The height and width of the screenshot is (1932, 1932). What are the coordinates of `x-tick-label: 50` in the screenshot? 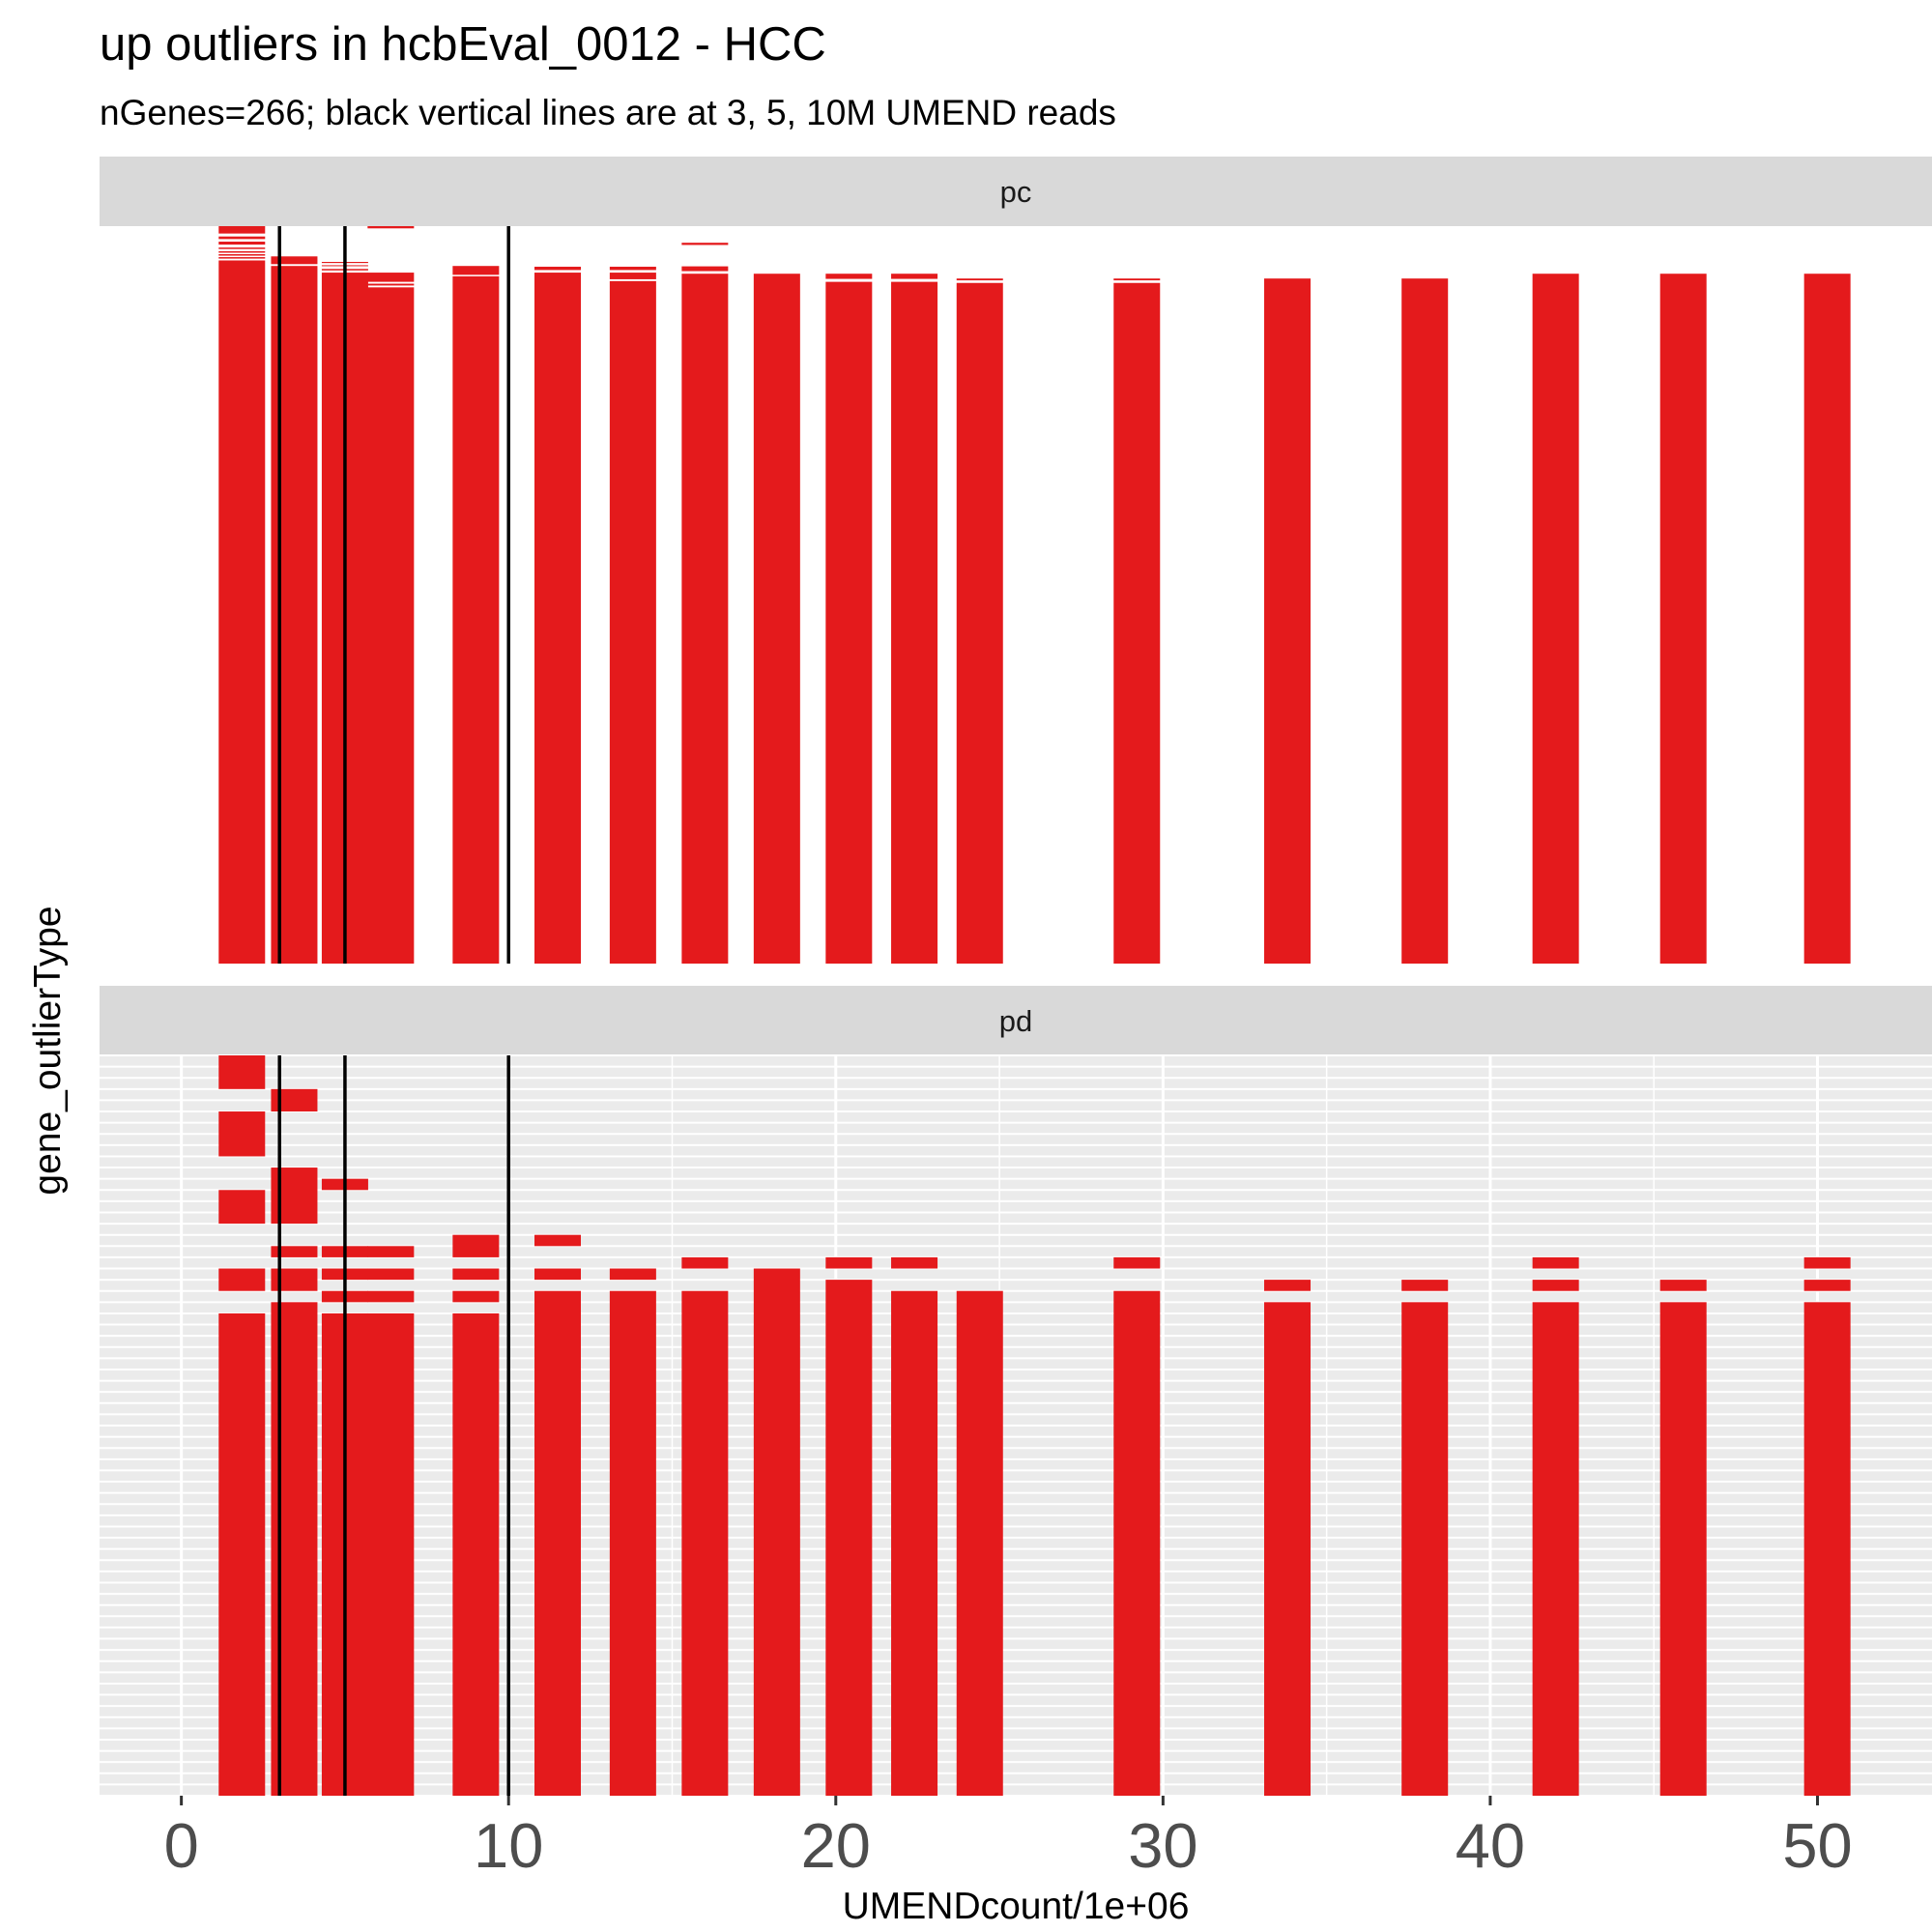 It's located at (1817, 1846).